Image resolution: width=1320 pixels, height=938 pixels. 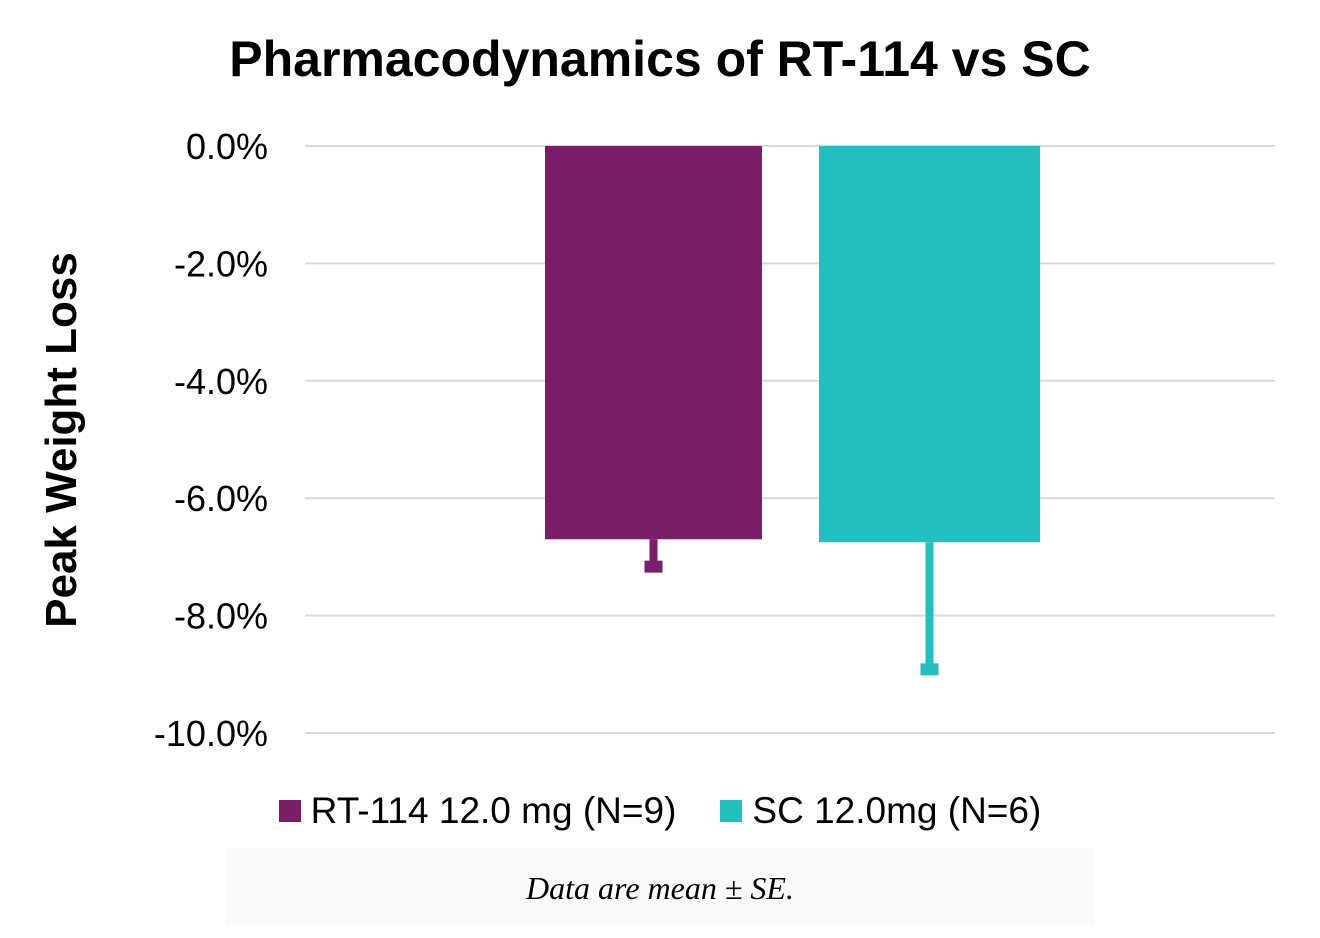 What do you see at coordinates (221, 498) in the screenshot?
I see `y-tick-label: -6.0%` at bounding box center [221, 498].